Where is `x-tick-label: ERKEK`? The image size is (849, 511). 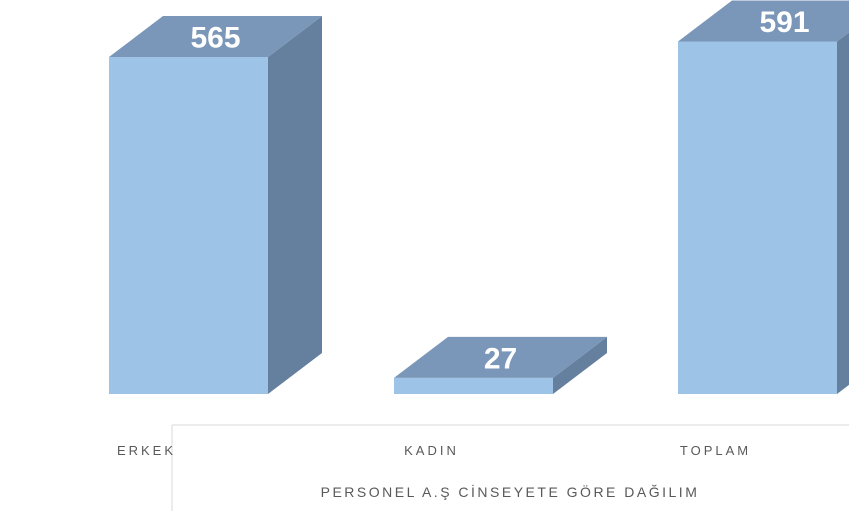
x-tick-label: ERKEK is located at coordinates (146, 450).